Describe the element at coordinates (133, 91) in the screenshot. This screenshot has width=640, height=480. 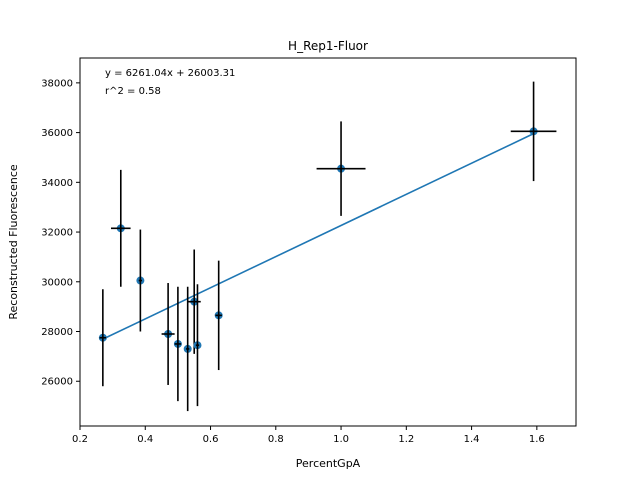
I see `r-squared-label: r^2 = 0.58` at that location.